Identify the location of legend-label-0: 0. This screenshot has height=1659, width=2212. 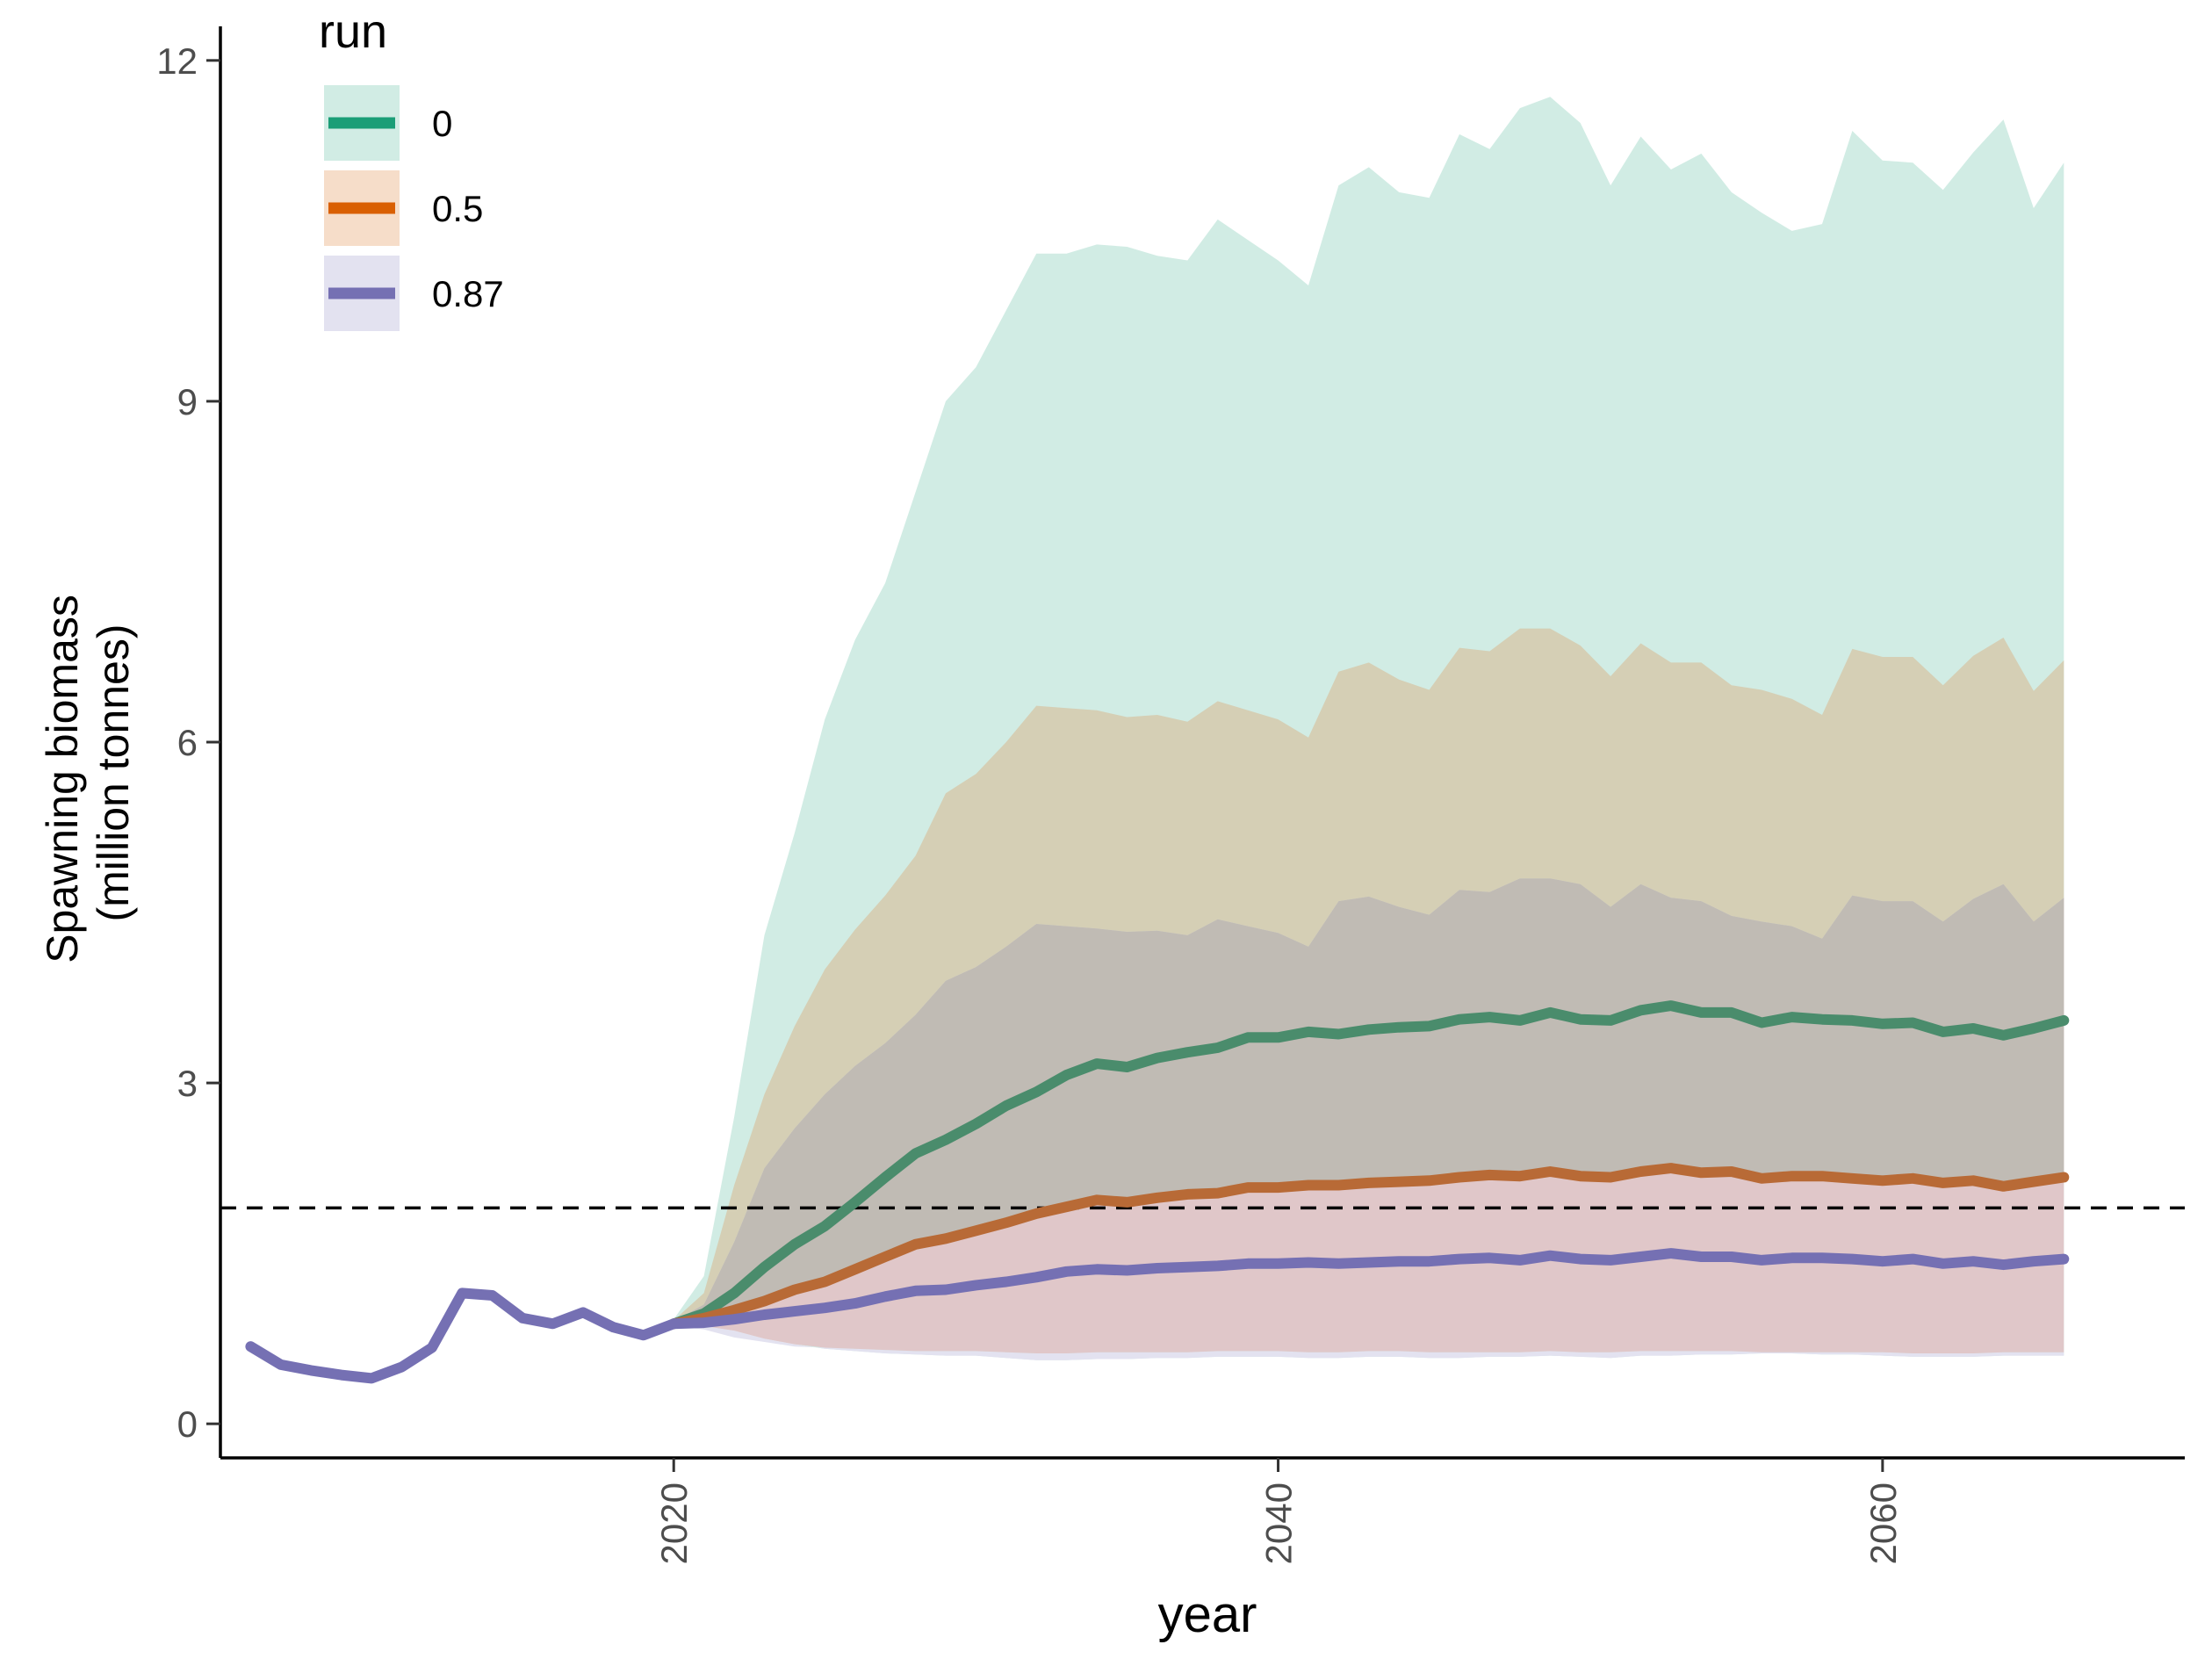
(442, 123).